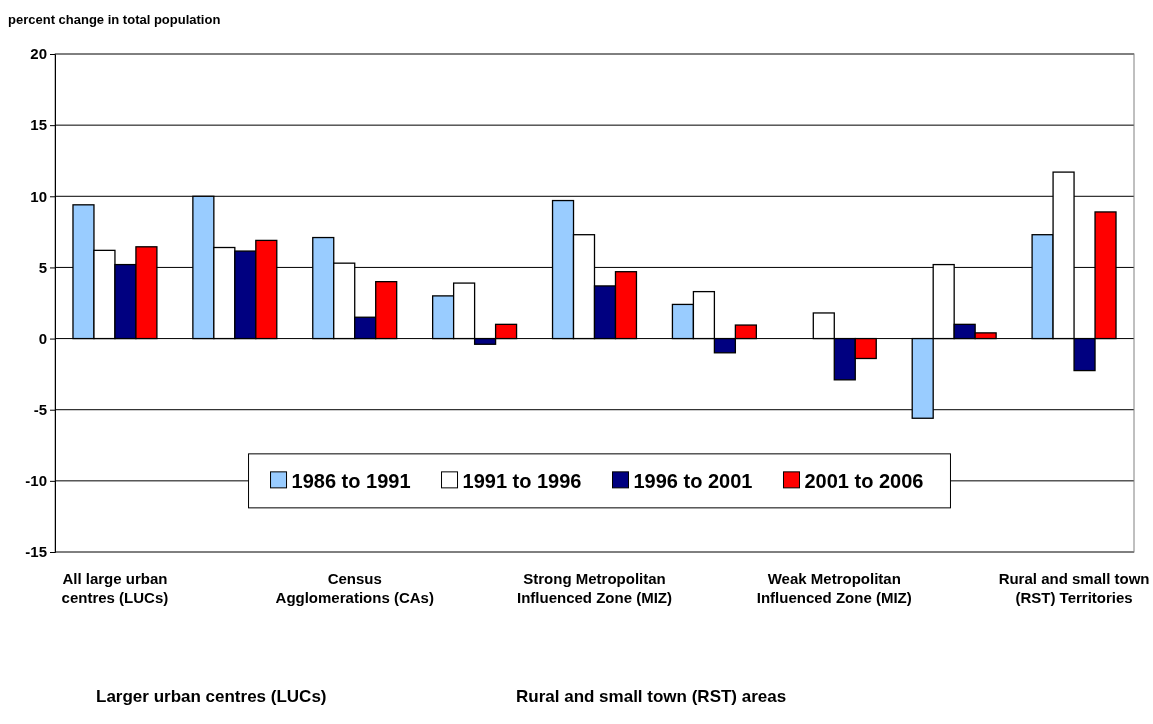 The image size is (1153, 724). What do you see at coordinates (114, 19) in the screenshot?
I see `y-axis-title: percent change in total population` at bounding box center [114, 19].